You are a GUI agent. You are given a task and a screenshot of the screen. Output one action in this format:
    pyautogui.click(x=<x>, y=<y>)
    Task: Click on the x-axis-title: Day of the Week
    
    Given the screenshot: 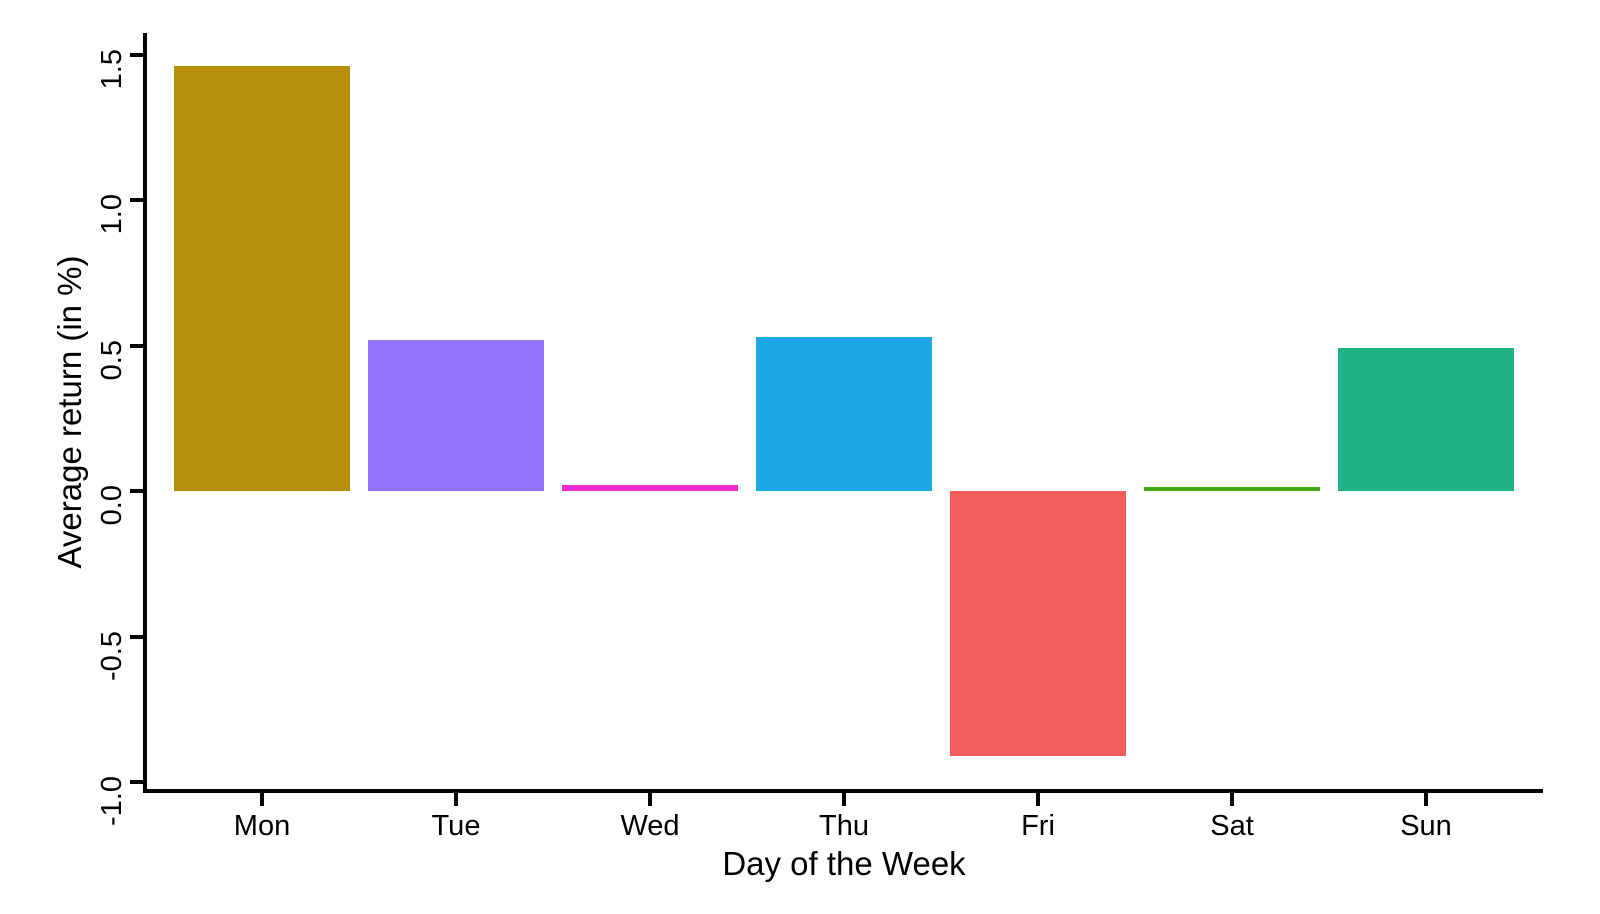 What is the action you would take?
    pyautogui.click(x=844, y=863)
    